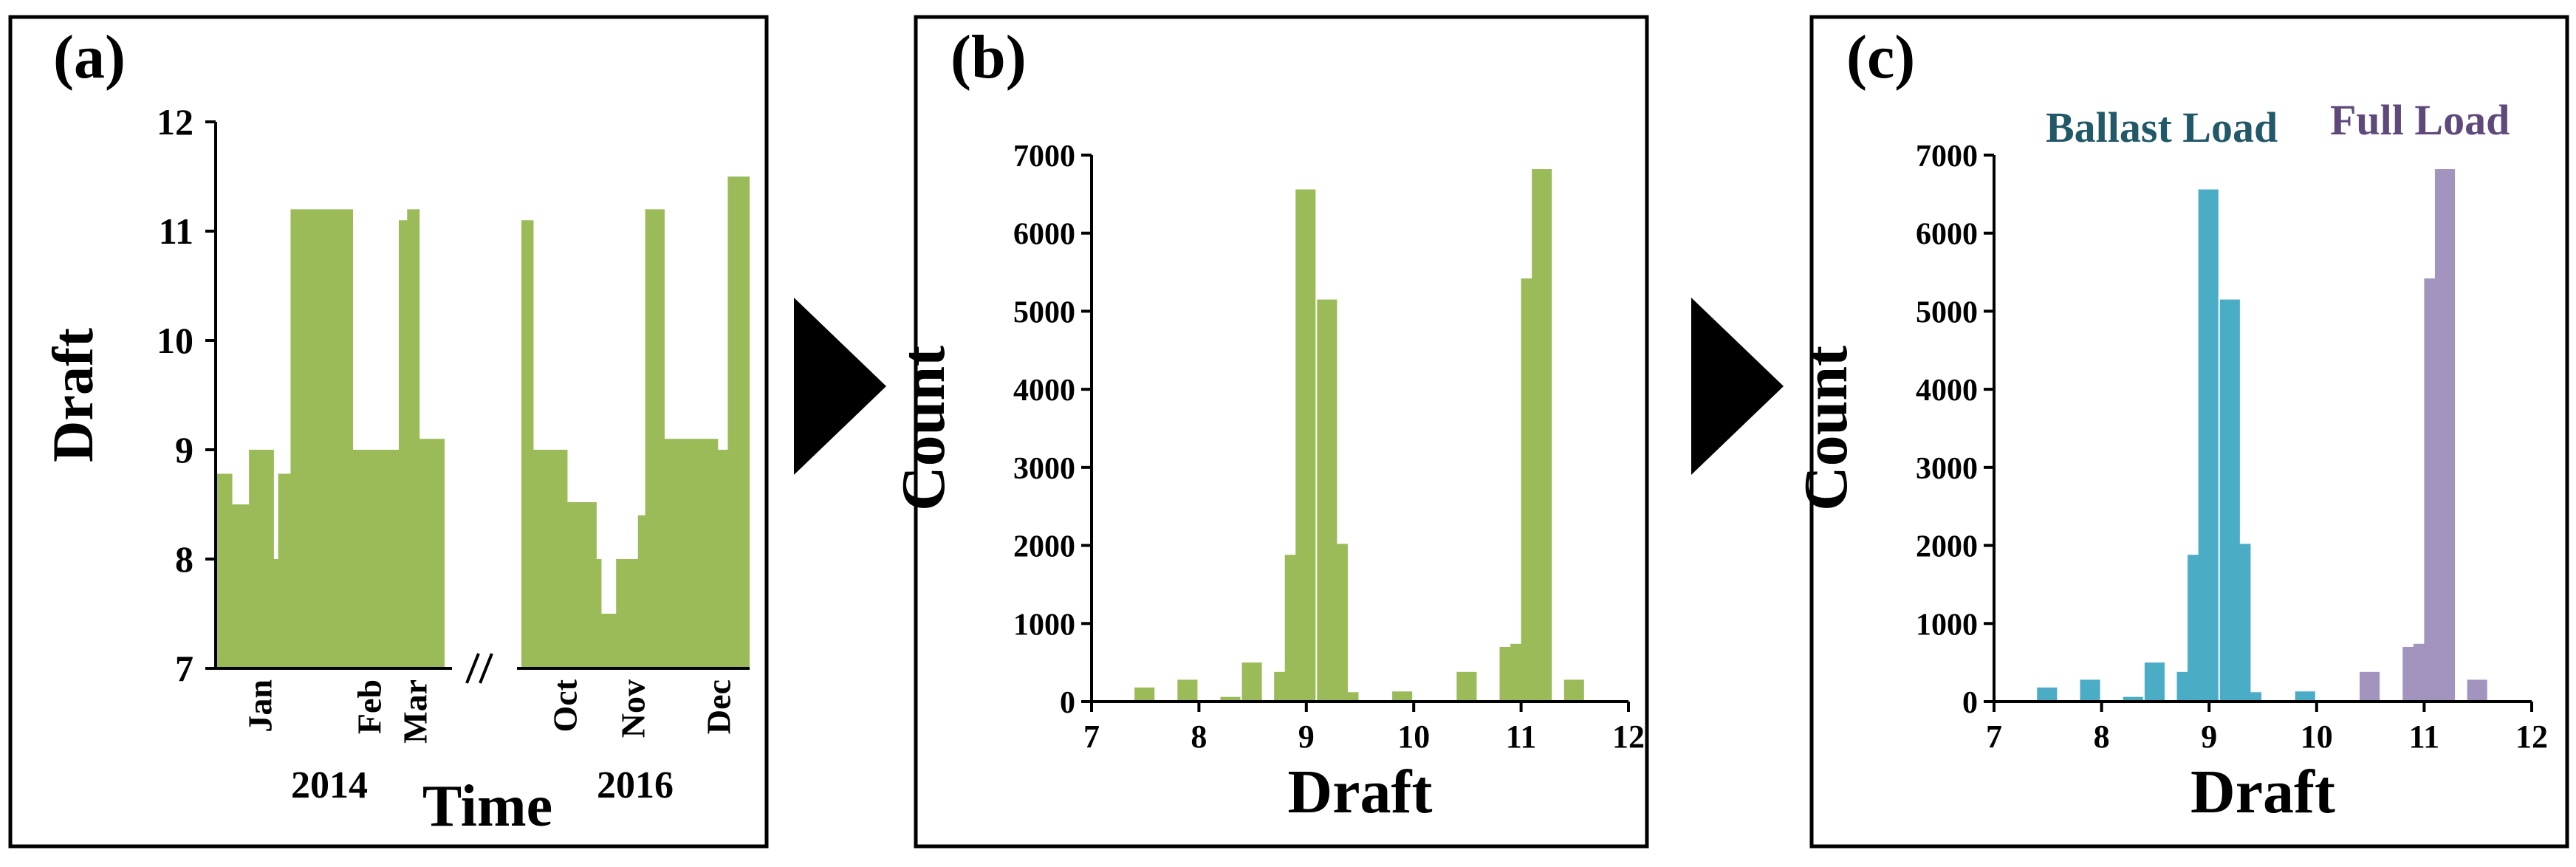 The height and width of the screenshot is (867, 2576). Describe the element at coordinates (988, 57) in the screenshot. I see `panel-b-label: (b)` at that location.